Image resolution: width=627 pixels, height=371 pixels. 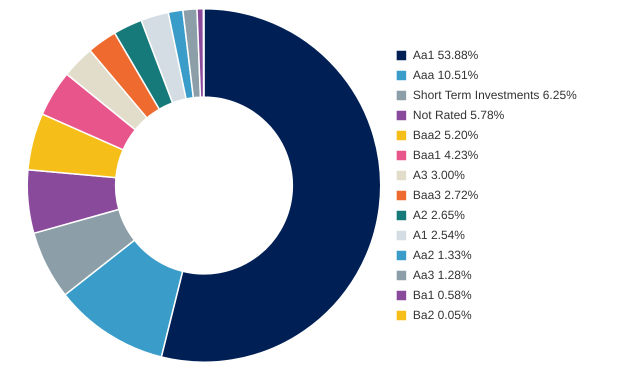 What do you see at coordinates (442, 315) in the screenshot?
I see `legend-label: Ba2 0.05%` at bounding box center [442, 315].